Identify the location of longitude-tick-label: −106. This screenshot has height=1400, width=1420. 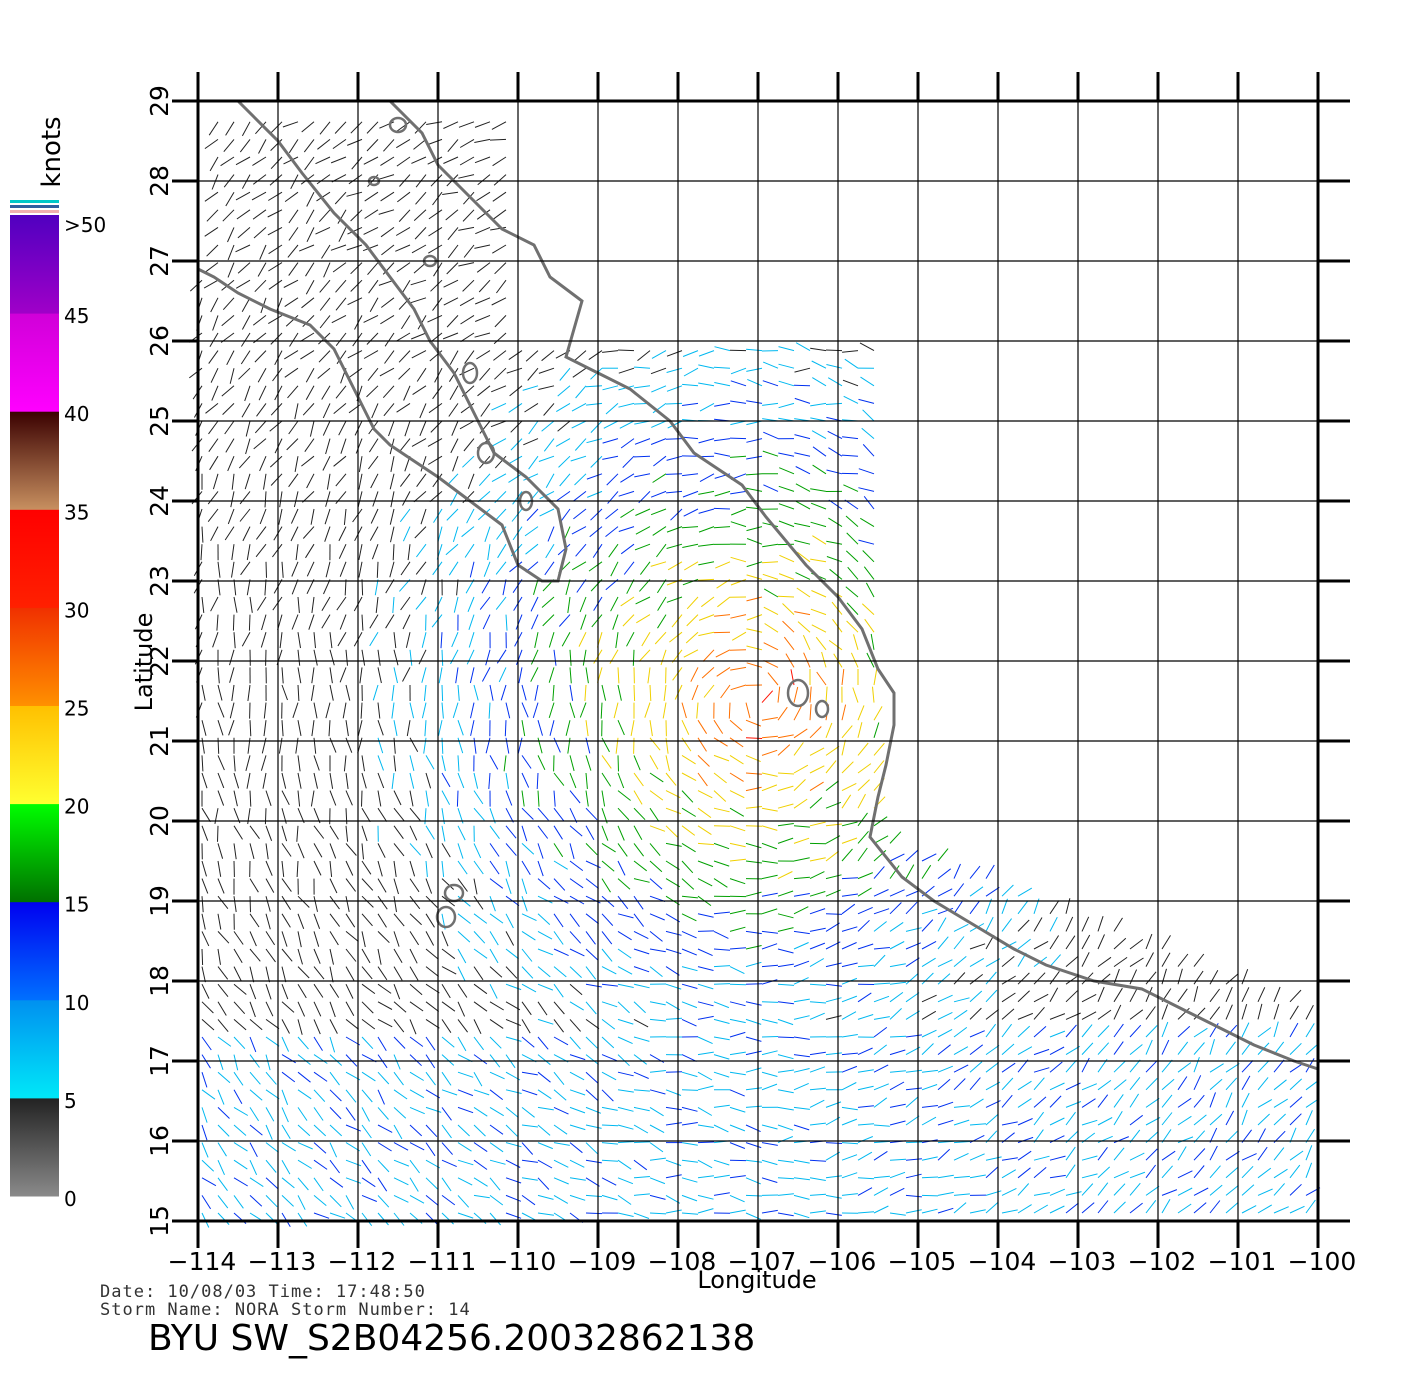
(842, 1261).